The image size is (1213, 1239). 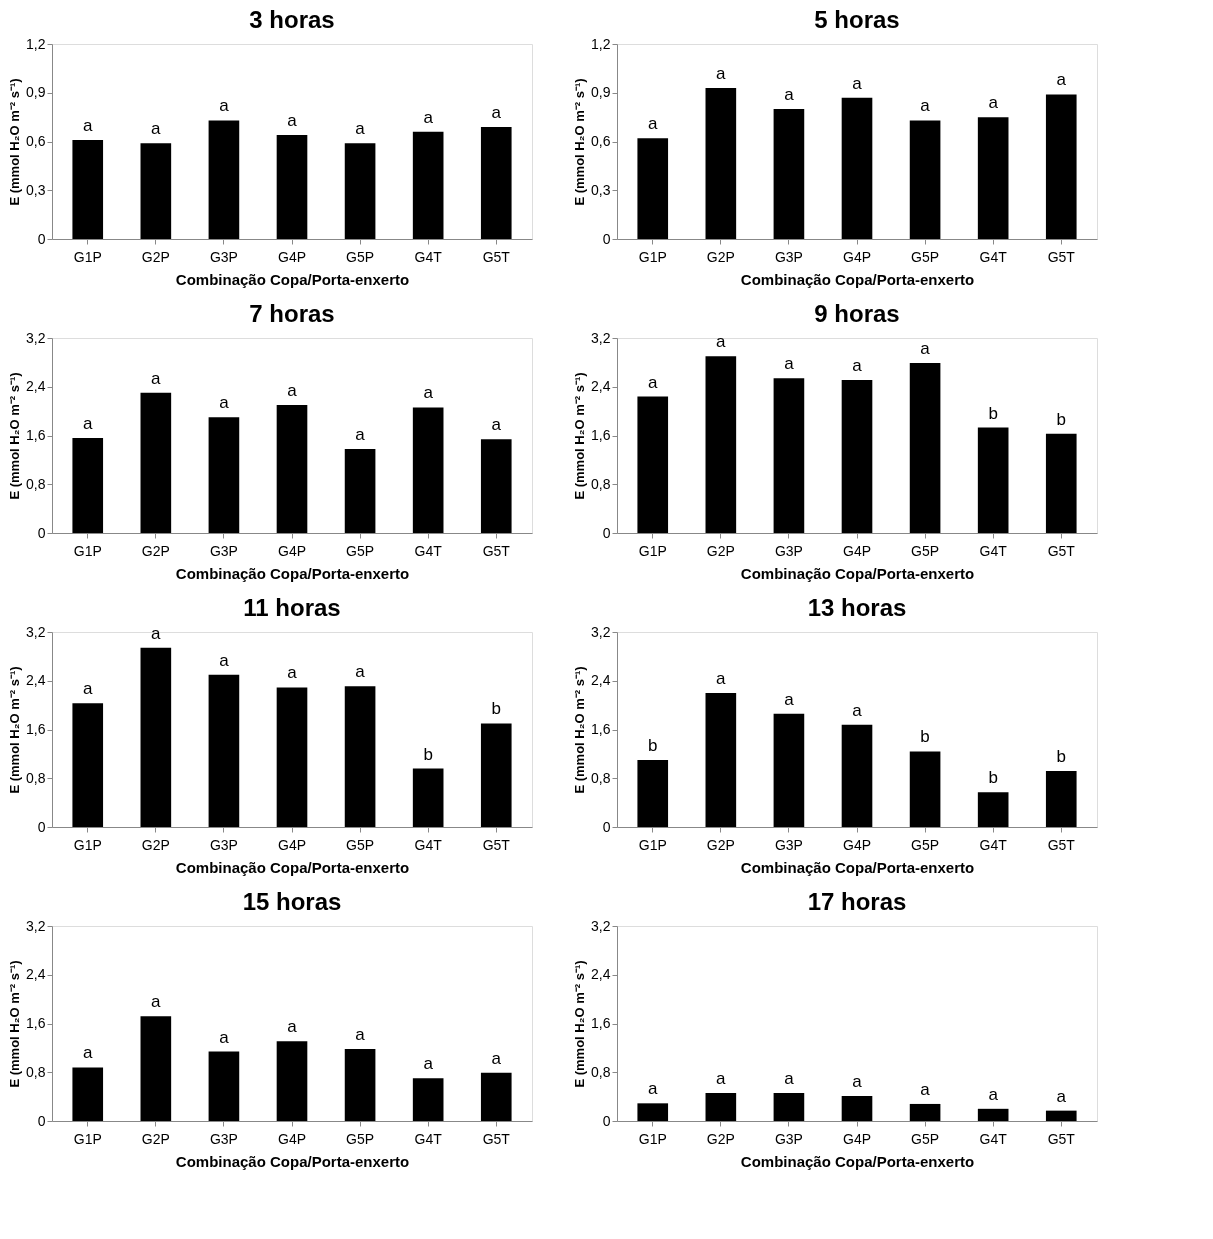 What do you see at coordinates (857, 313) in the screenshot?
I see `chart-title: 9 horas` at bounding box center [857, 313].